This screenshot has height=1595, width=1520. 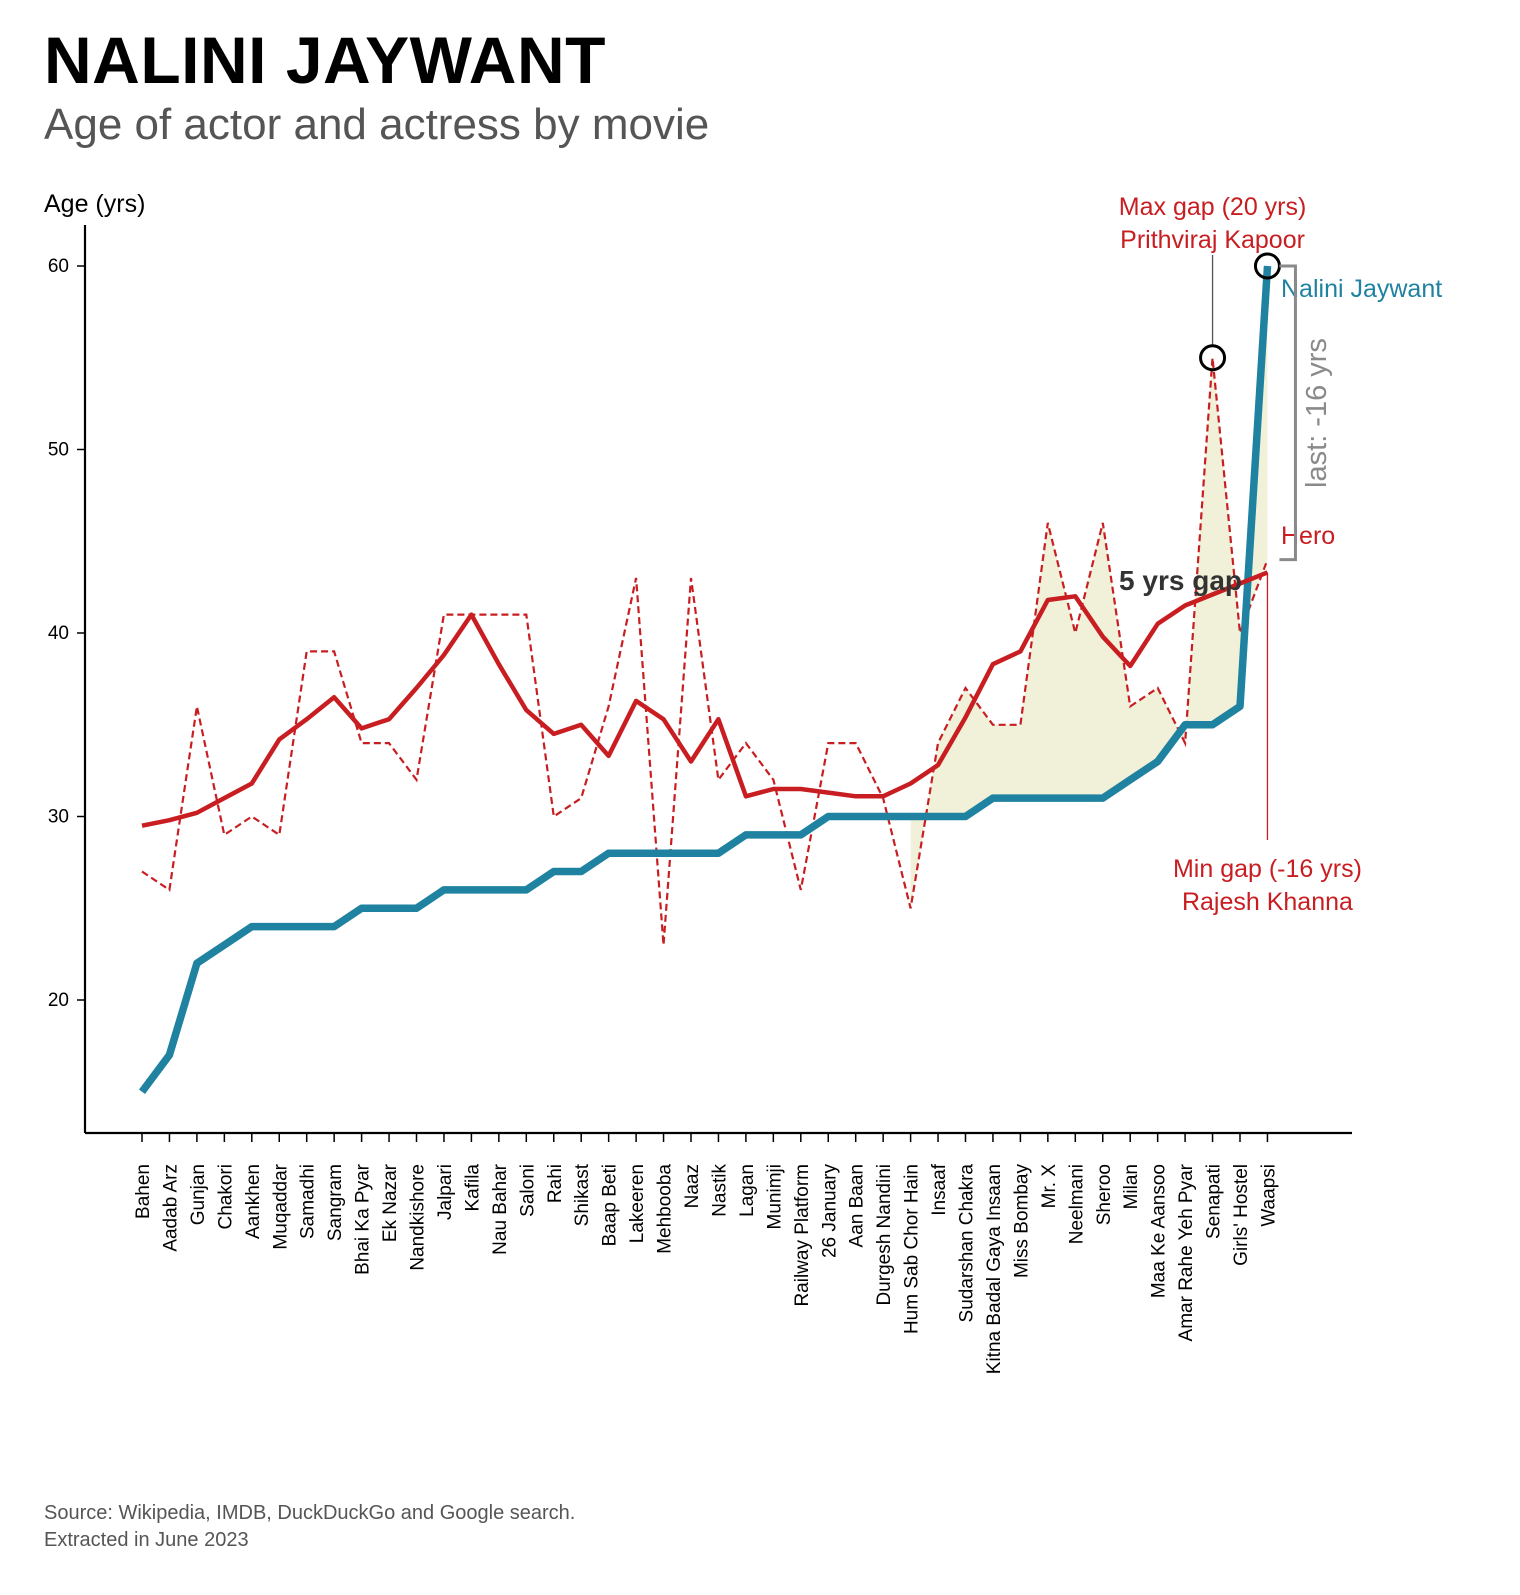 I want to click on x-tick-label: Maa Ke Aansoo, so click(x=1159, y=1231).